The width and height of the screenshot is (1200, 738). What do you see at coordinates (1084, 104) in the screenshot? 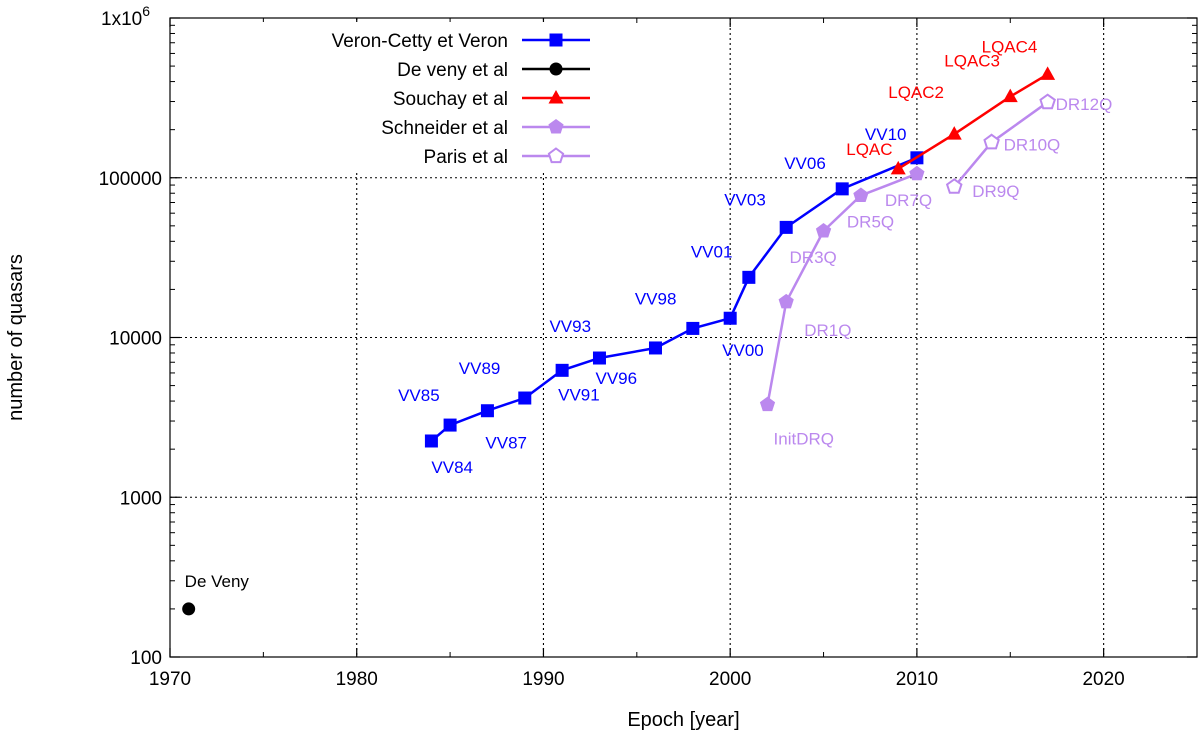
I see `point-label: DR12Q` at bounding box center [1084, 104].